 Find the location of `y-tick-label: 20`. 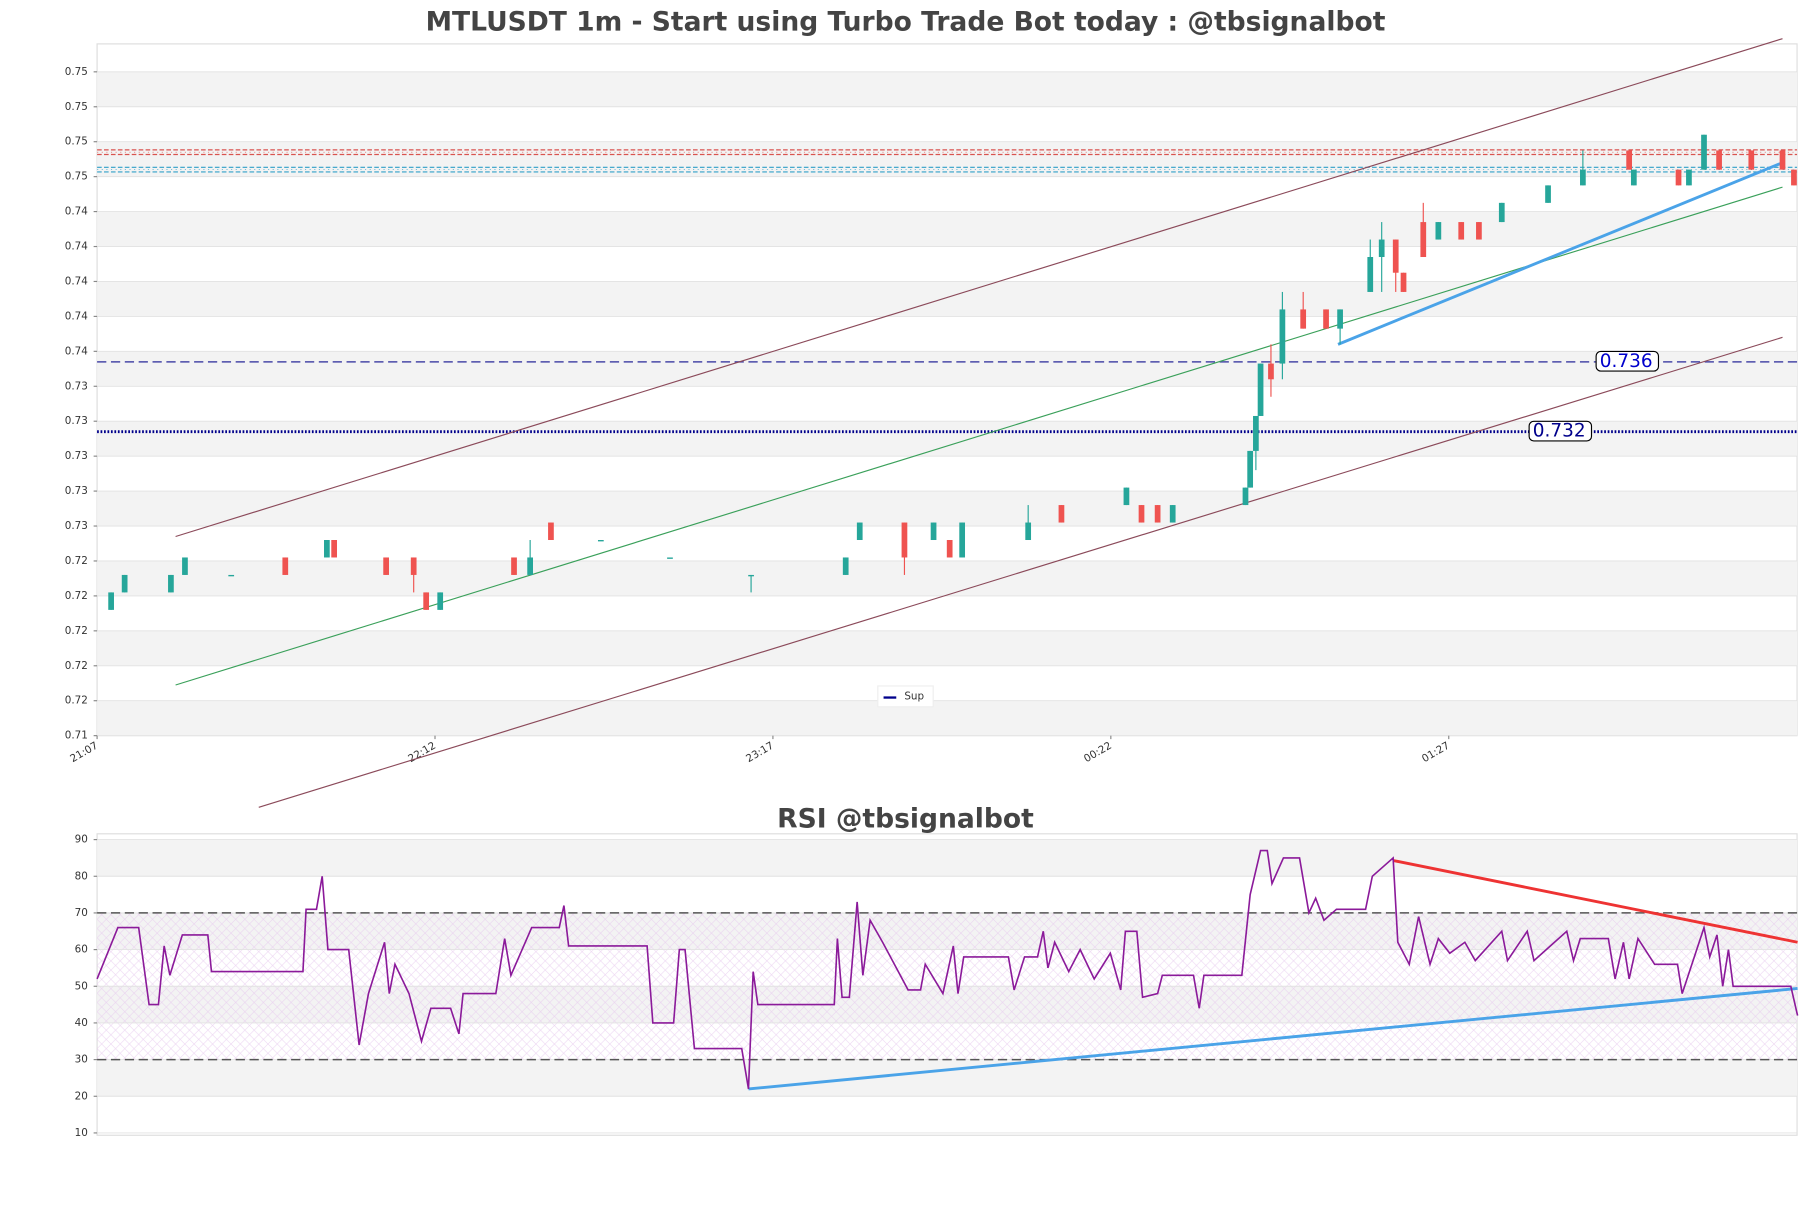

y-tick-label: 20 is located at coordinates (81, 1096).